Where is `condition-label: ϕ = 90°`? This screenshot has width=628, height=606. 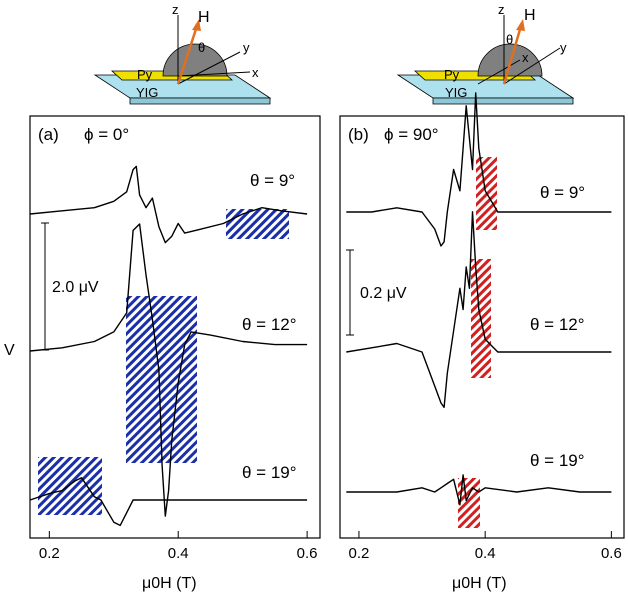
condition-label: ϕ = 90° is located at coordinates (411, 134).